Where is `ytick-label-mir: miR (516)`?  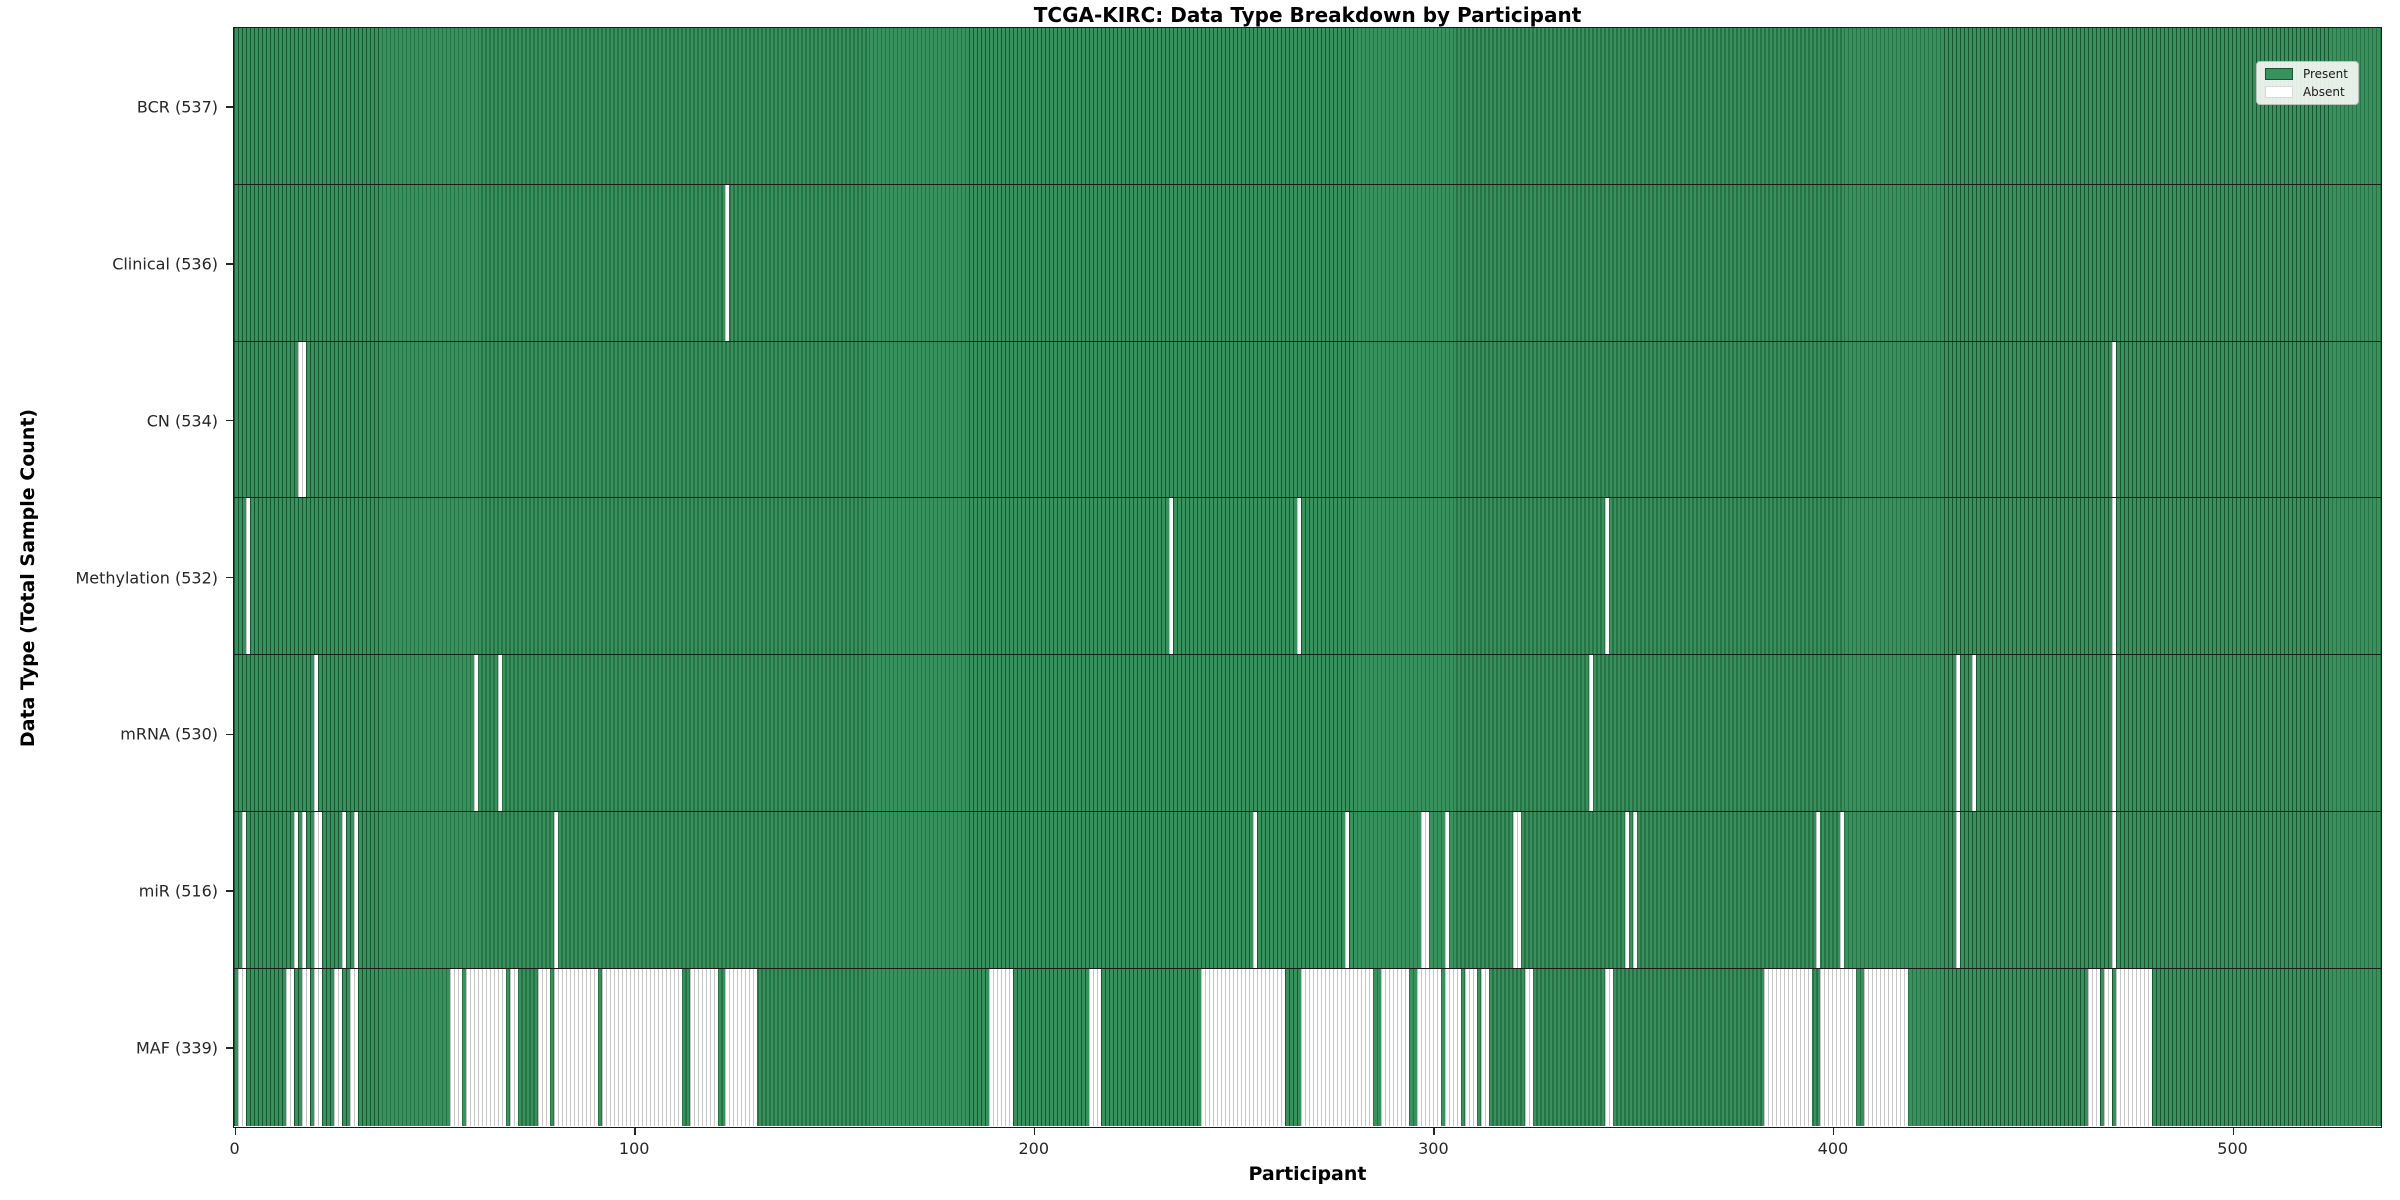
ytick-label-mir: miR (516) is located at coordinates (178, 891).